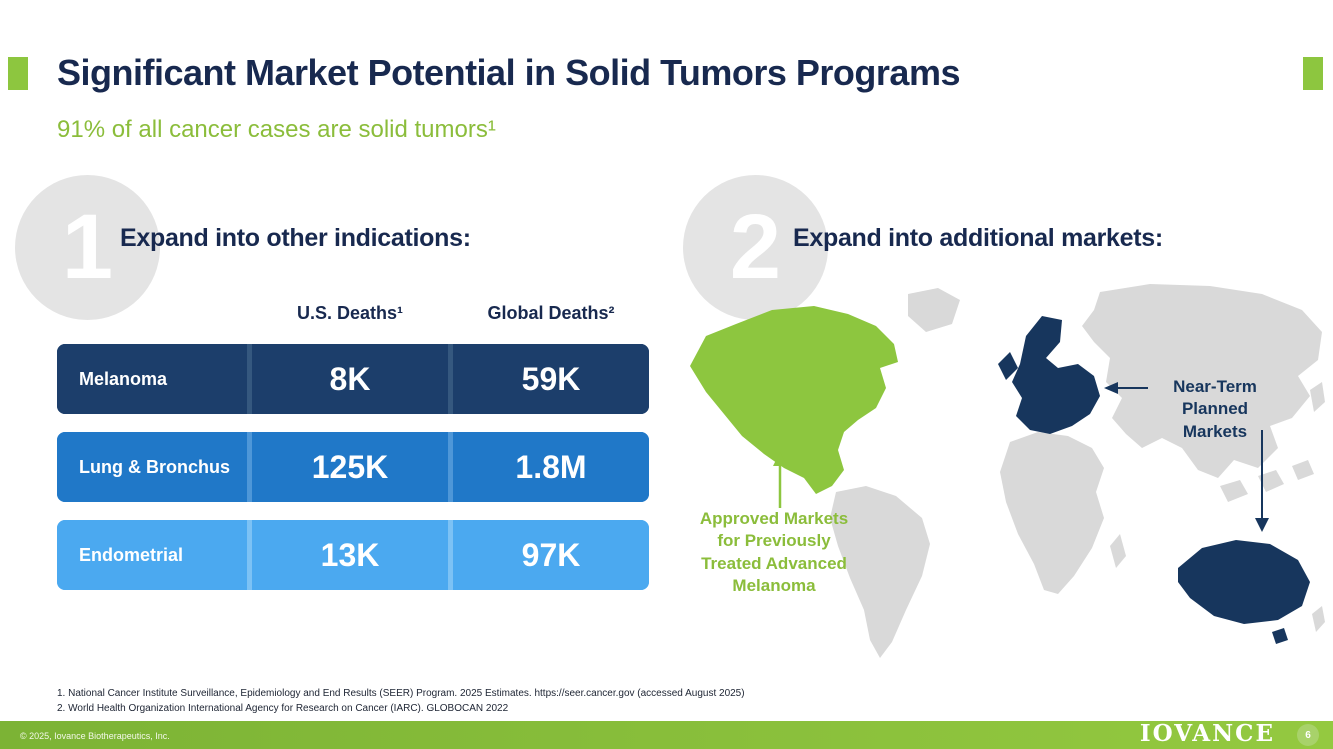 The width and height of the screenshot is (1333, 749). I want to click on asia-shape, so click(1202, 381).